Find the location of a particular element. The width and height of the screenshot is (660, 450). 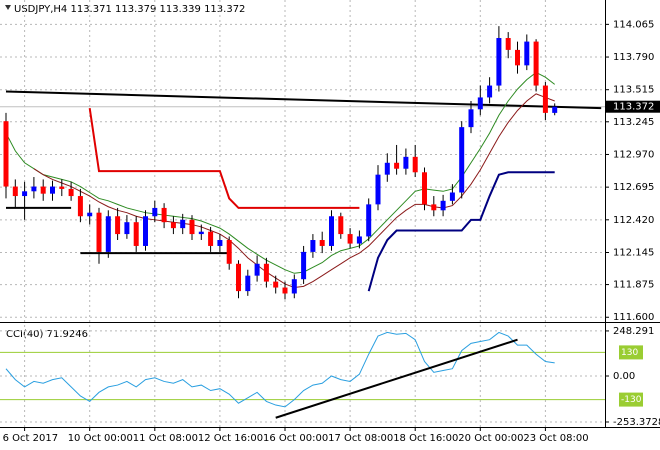

y-tick-label: -253.3728 is located at coordinates (636, 422).